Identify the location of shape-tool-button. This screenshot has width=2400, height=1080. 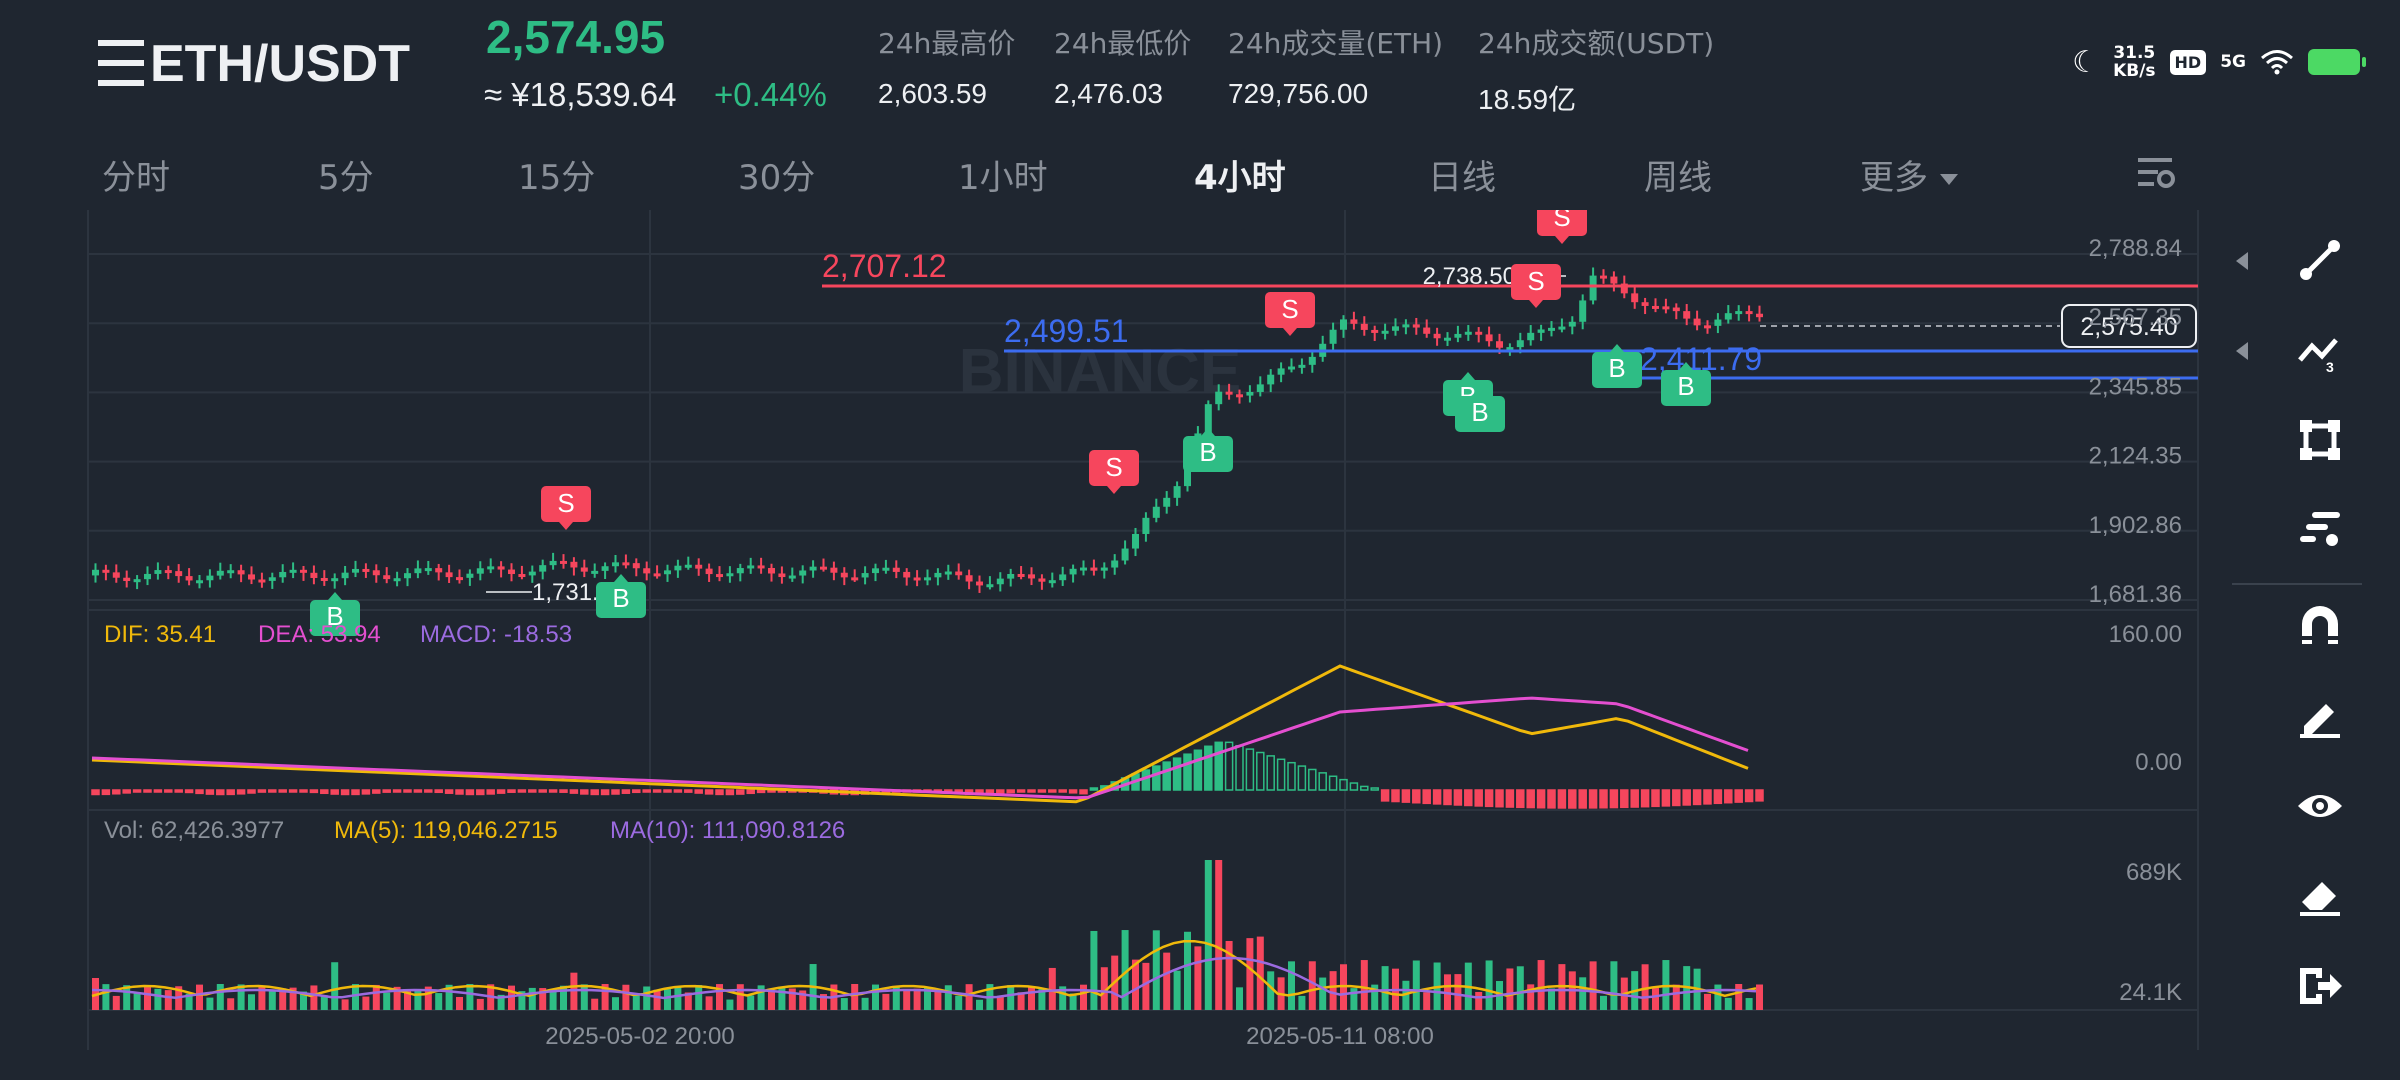
(2302, 440).